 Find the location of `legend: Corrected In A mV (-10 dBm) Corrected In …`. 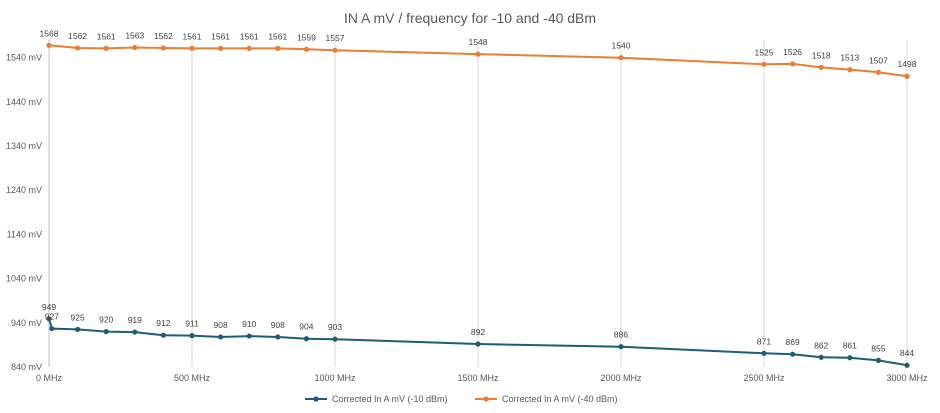

legend: Corrected In A mV (-10 dBm) Corrected In … is located at coordinates (461, 399).